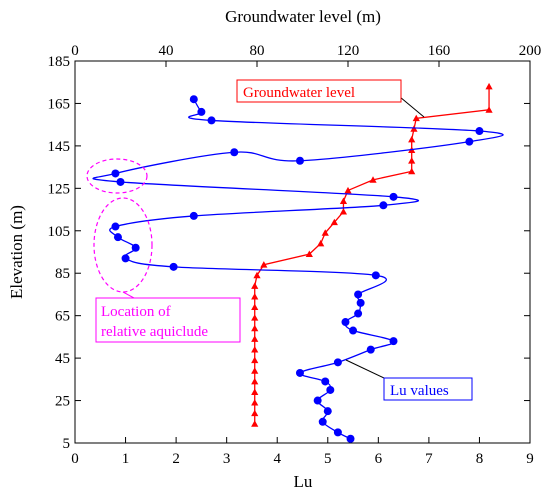  I want to click on left-tick-label: 5, so click(67, 444).